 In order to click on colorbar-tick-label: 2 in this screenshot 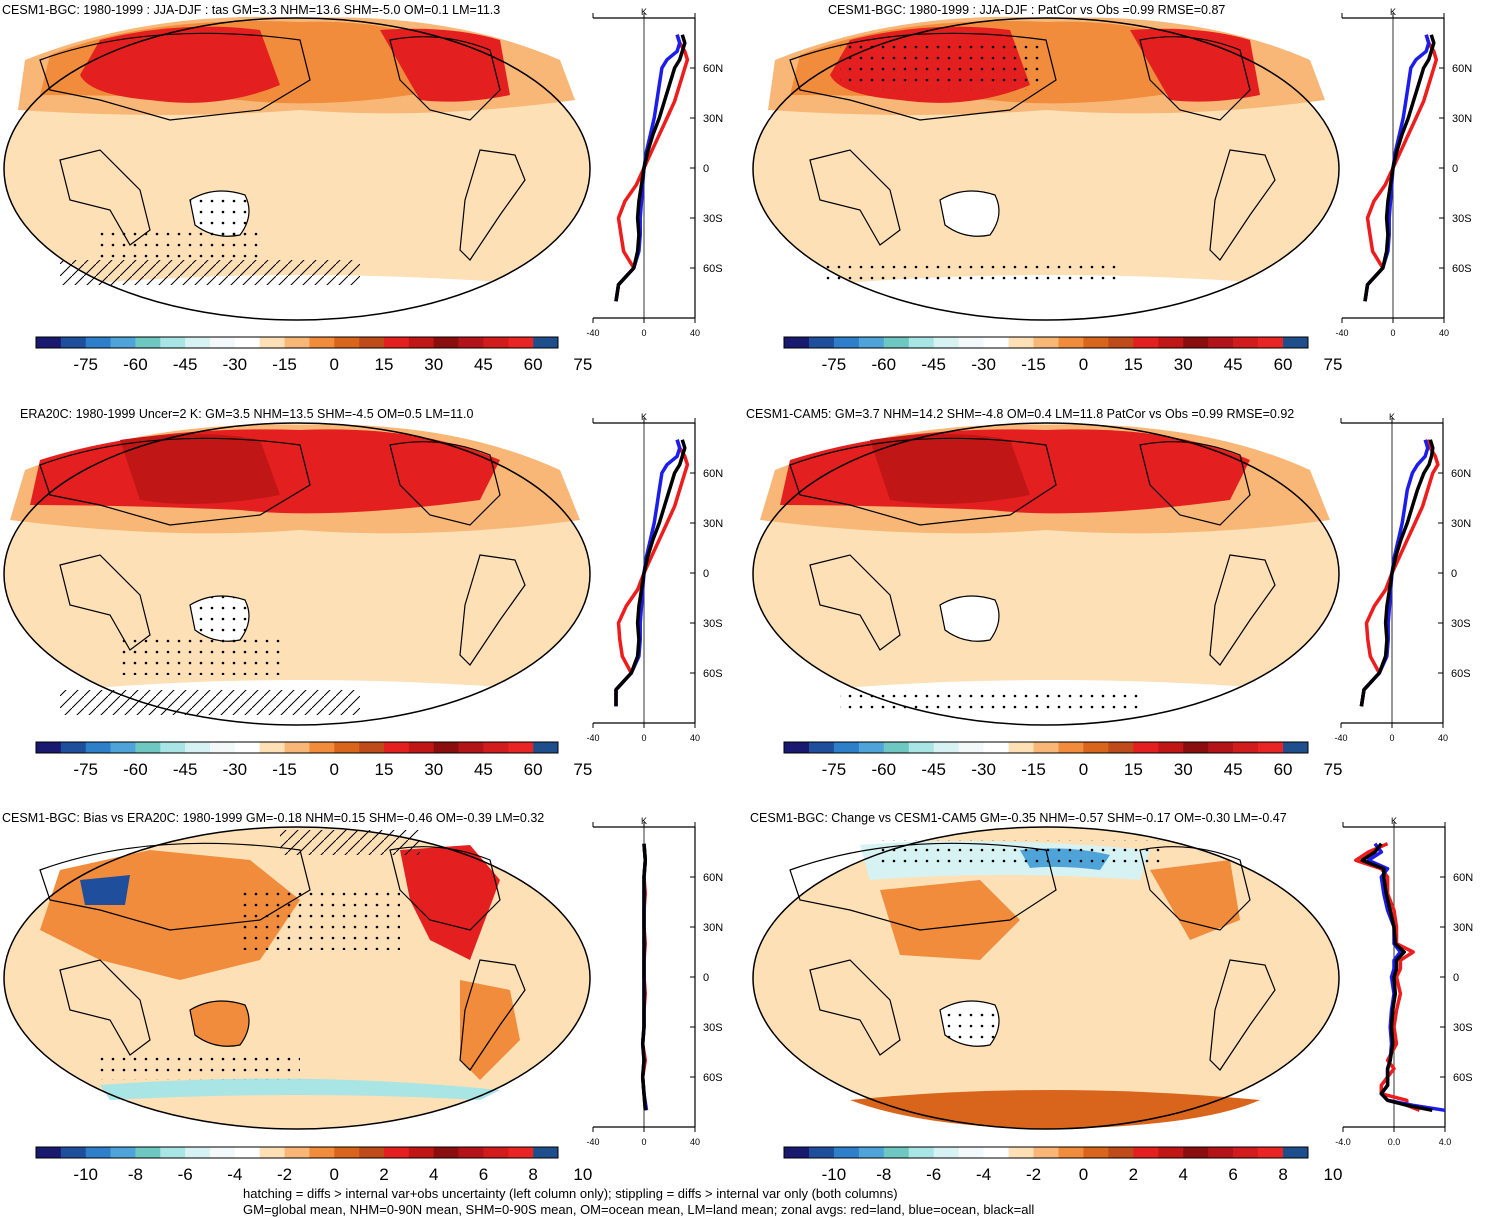, I will do `click(1133, 1174)`.